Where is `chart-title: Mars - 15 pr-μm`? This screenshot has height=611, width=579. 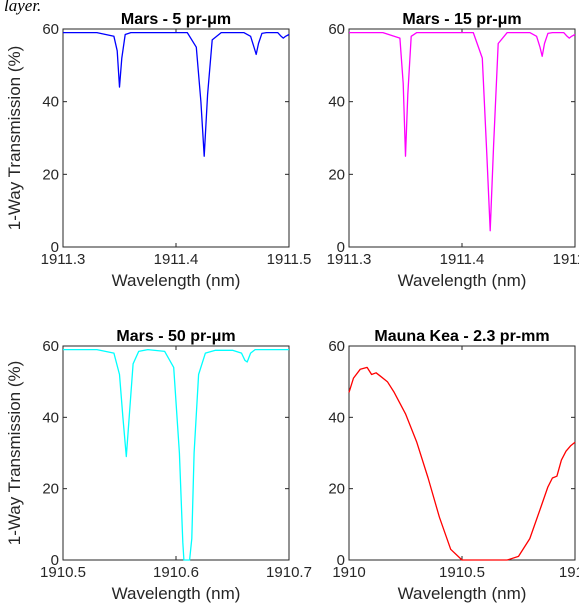
chart-title: Mars - 15 pr-μm is located at coordinates (461, 19).